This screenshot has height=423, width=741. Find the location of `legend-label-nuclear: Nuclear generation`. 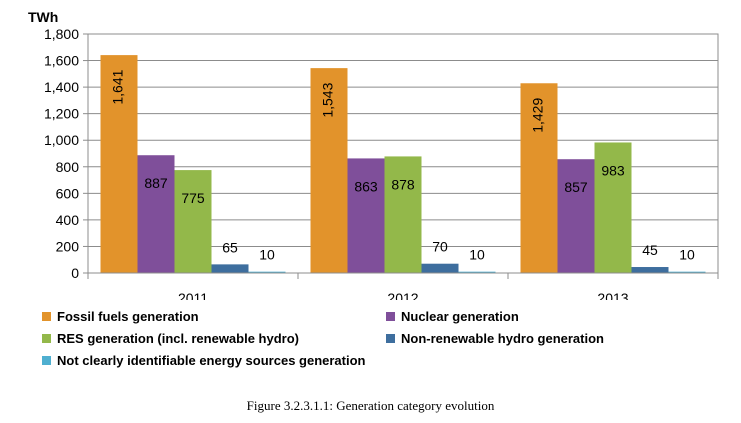

legend-label-nuclear: Nuclear generation is located at coordinates (460, 316).